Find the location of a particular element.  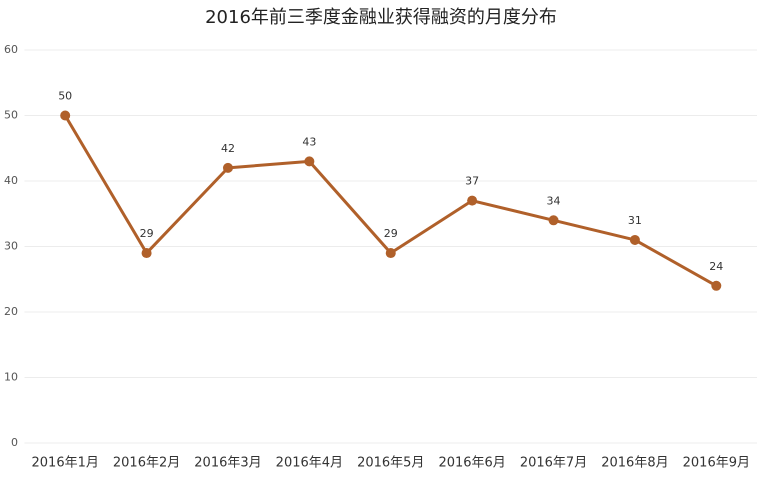

x-tick-label: 2016年7月 is located at coordinates (553, 463).